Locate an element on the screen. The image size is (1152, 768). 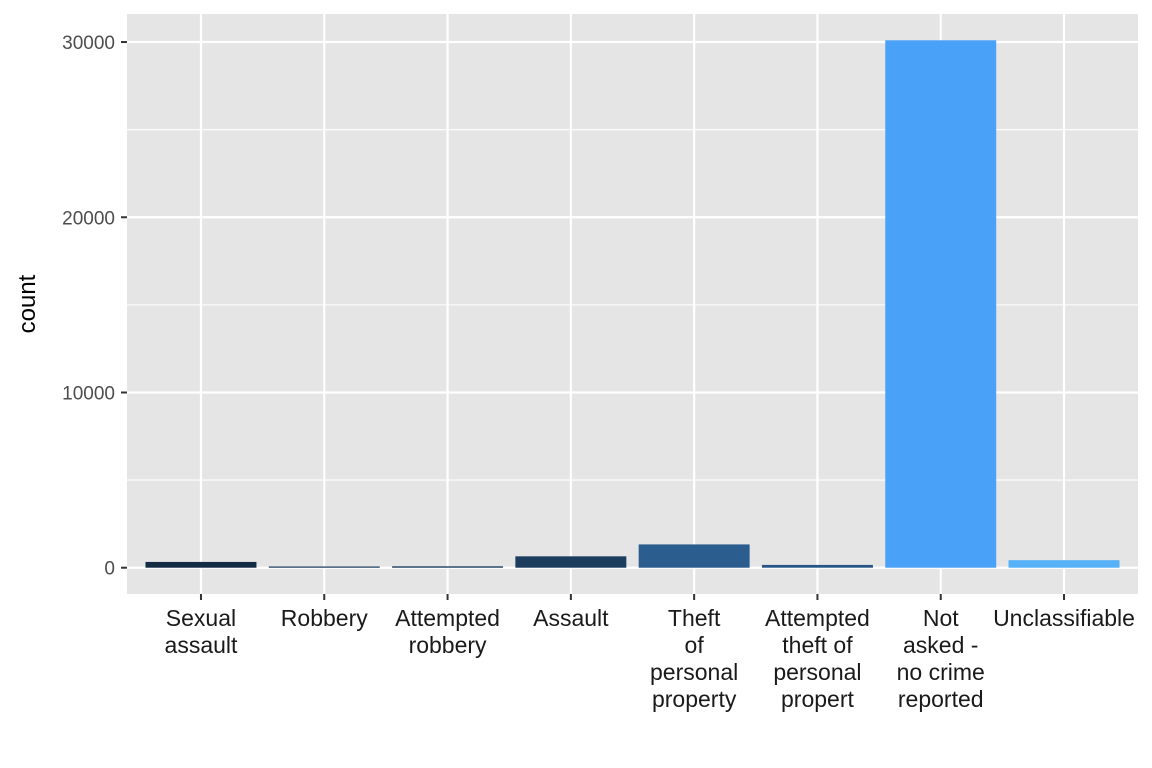
y-tick-label: 0 is located at coordinates (109, 569).